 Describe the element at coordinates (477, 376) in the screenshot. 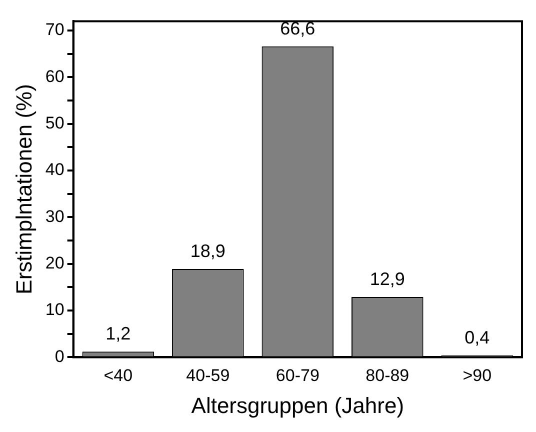

I see `x-tick-label: >90` at that location.